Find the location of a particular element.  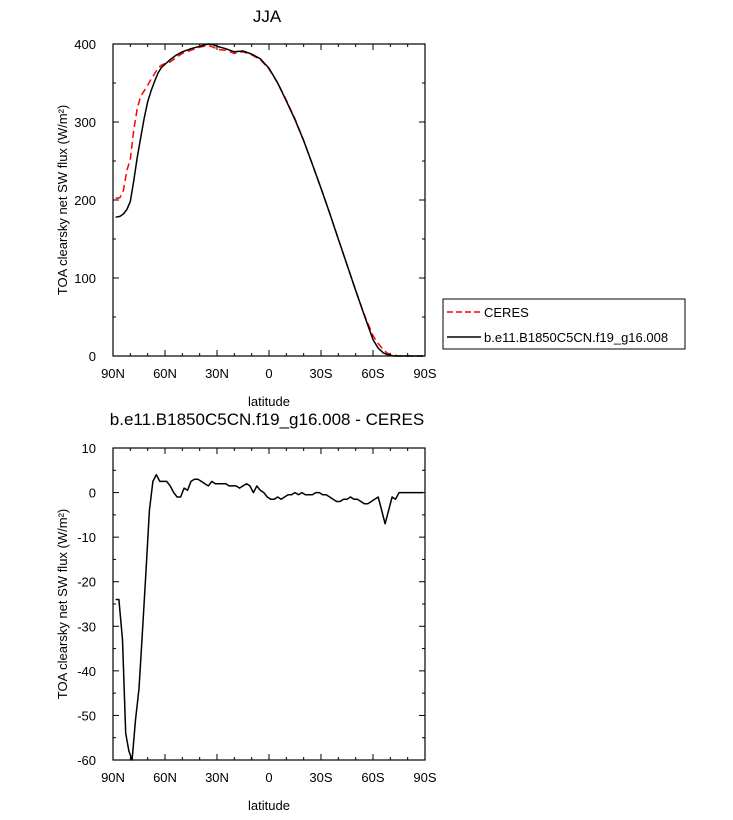

top-ytick-label: 400 is located at coordinates (85, 44).